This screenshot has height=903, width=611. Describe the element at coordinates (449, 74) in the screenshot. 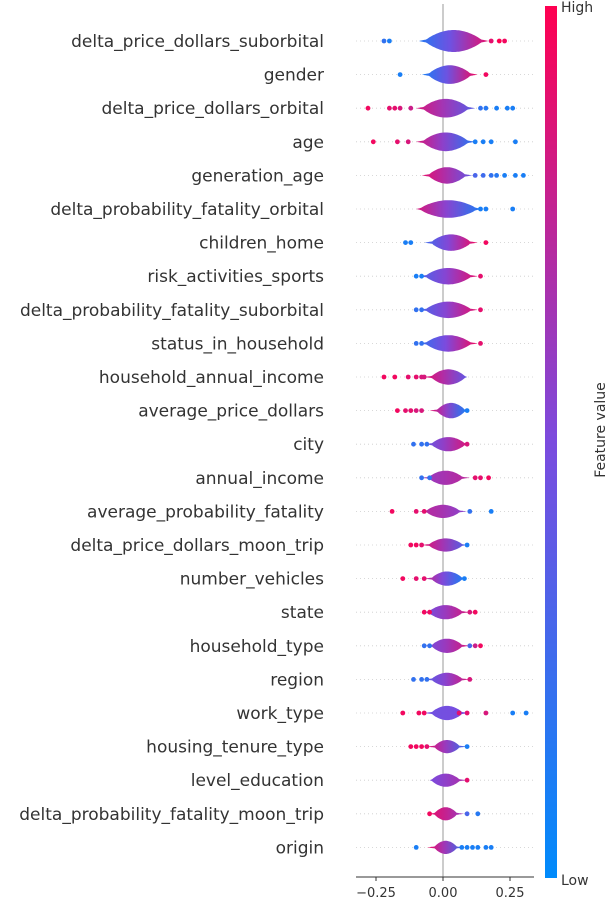

I see `violin-gender` at that location.